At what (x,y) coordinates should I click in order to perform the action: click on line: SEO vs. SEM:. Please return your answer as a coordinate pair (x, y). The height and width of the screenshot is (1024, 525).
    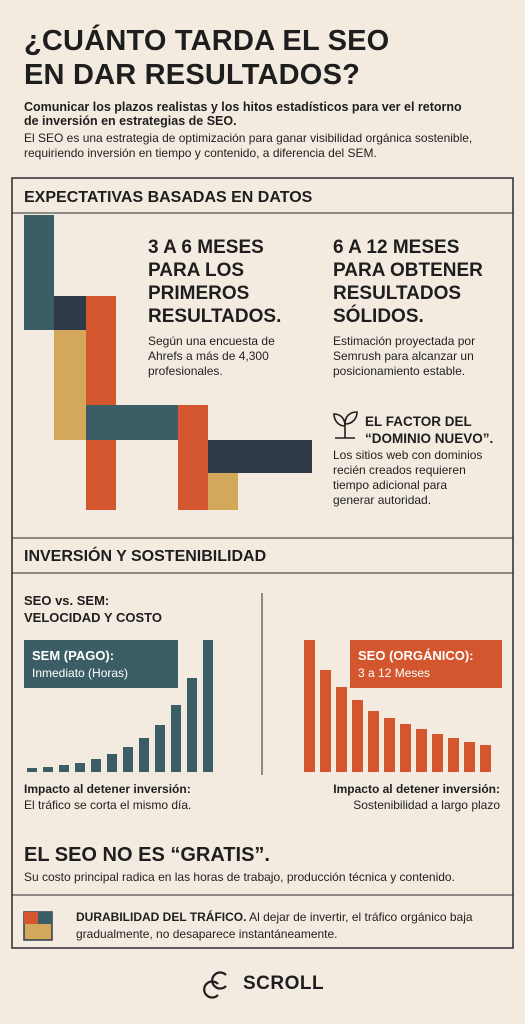
    Looking at the image, I should click on (67, 600).